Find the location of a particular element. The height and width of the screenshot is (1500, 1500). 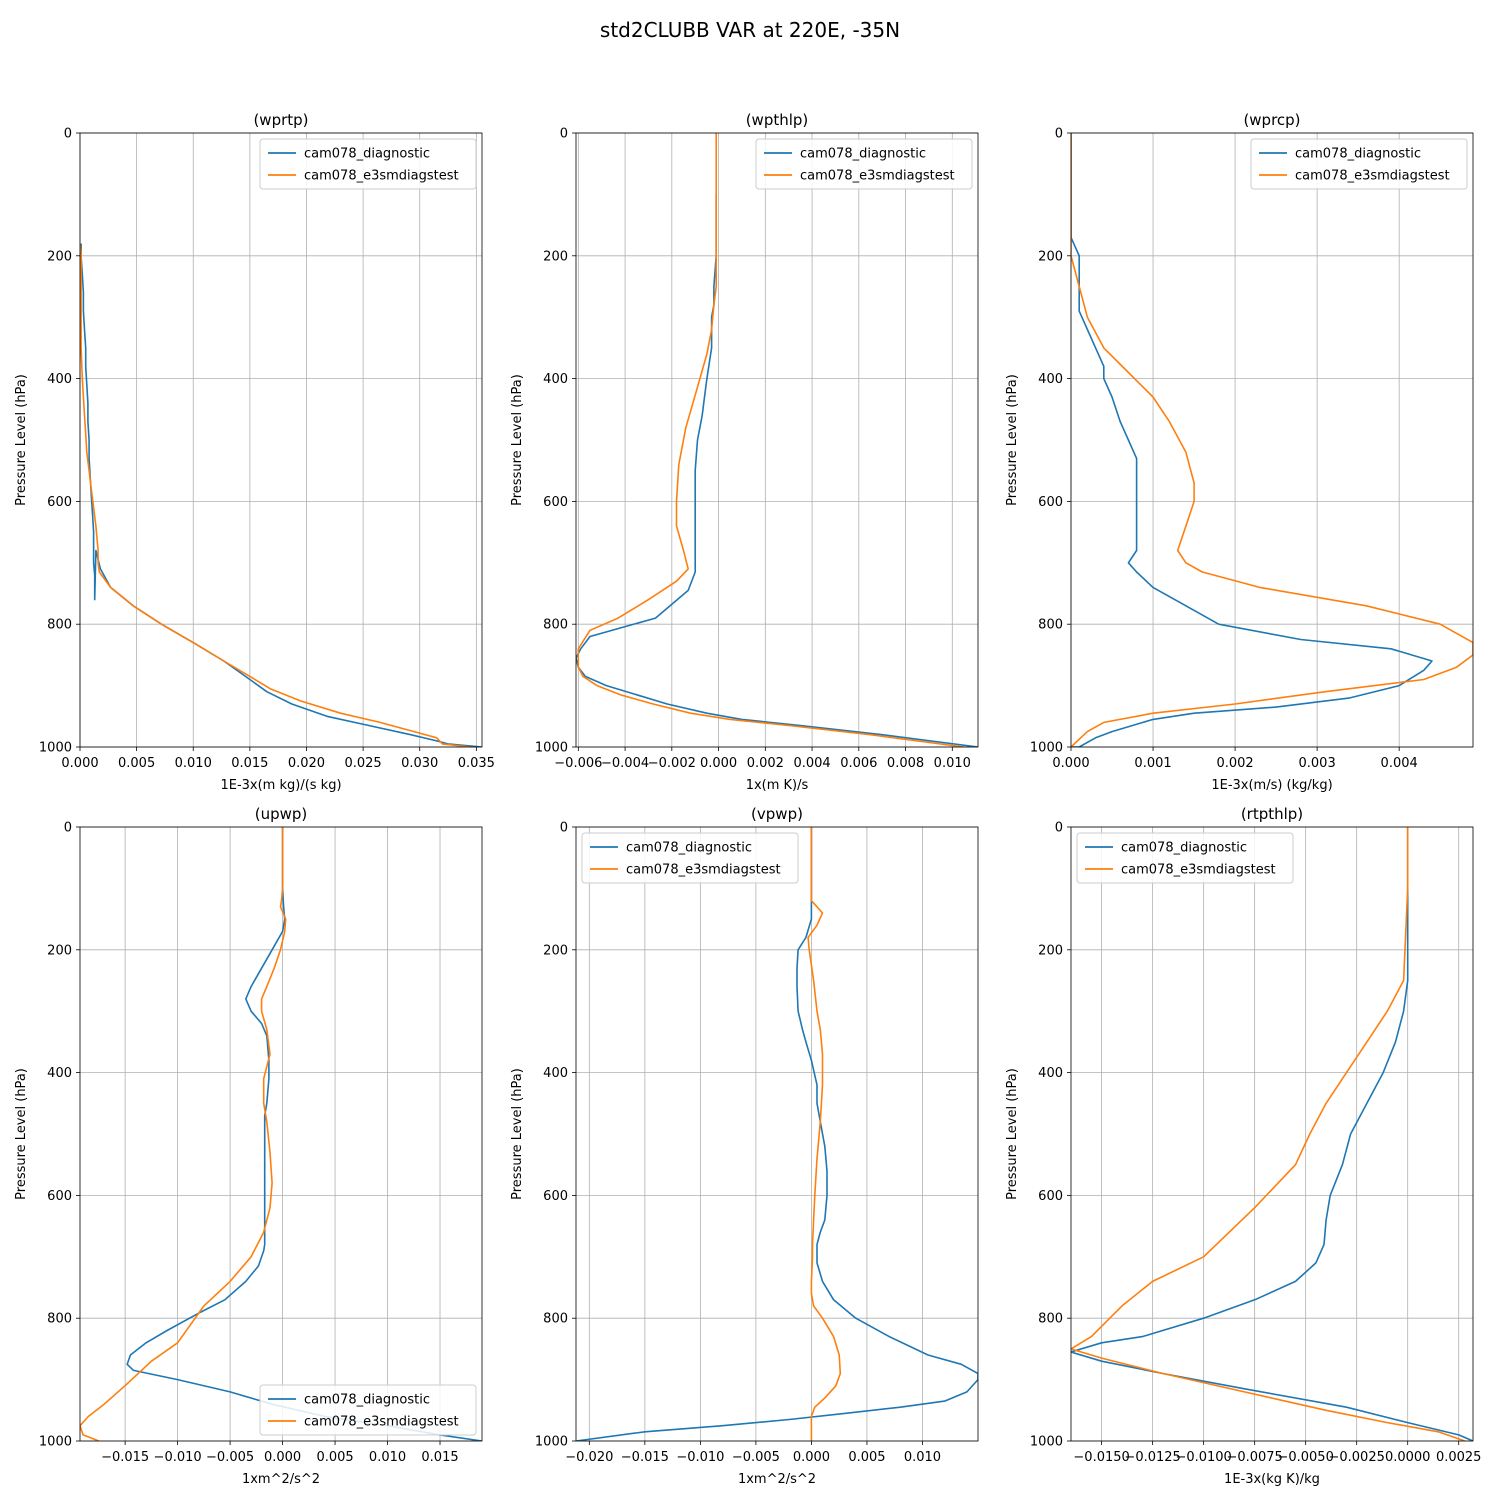

x-tick-label: 0.003 is located at coordinates (1317, 763).